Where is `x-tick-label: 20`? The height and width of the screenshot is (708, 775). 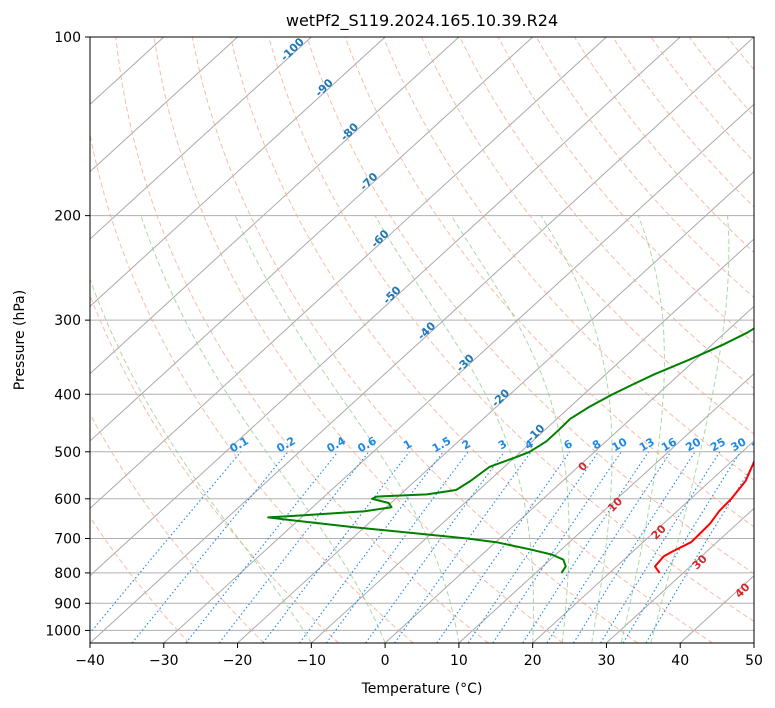
x-tick-label: 20 is located at coordinates (533, 661).